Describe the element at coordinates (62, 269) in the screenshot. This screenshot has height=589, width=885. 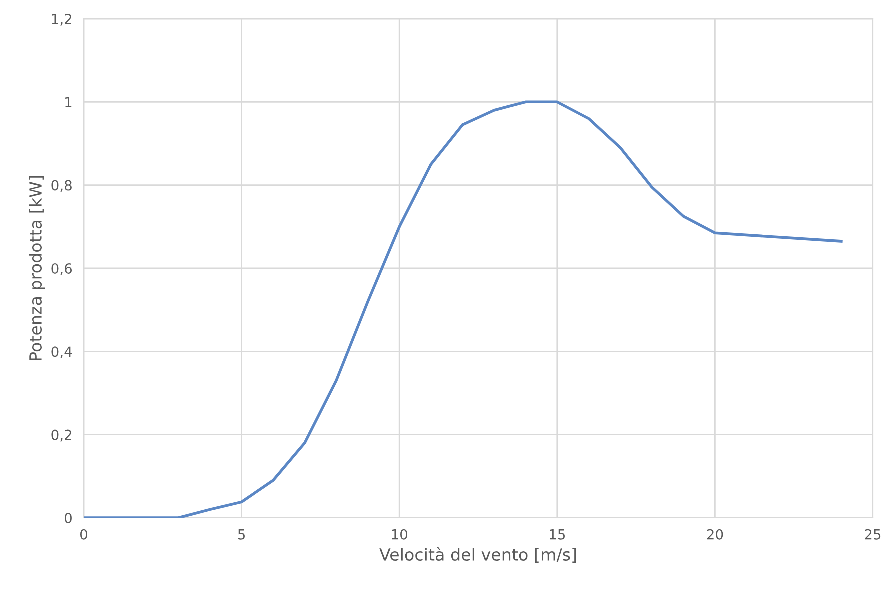
I see `y-tick-label: 0,6` at that location.